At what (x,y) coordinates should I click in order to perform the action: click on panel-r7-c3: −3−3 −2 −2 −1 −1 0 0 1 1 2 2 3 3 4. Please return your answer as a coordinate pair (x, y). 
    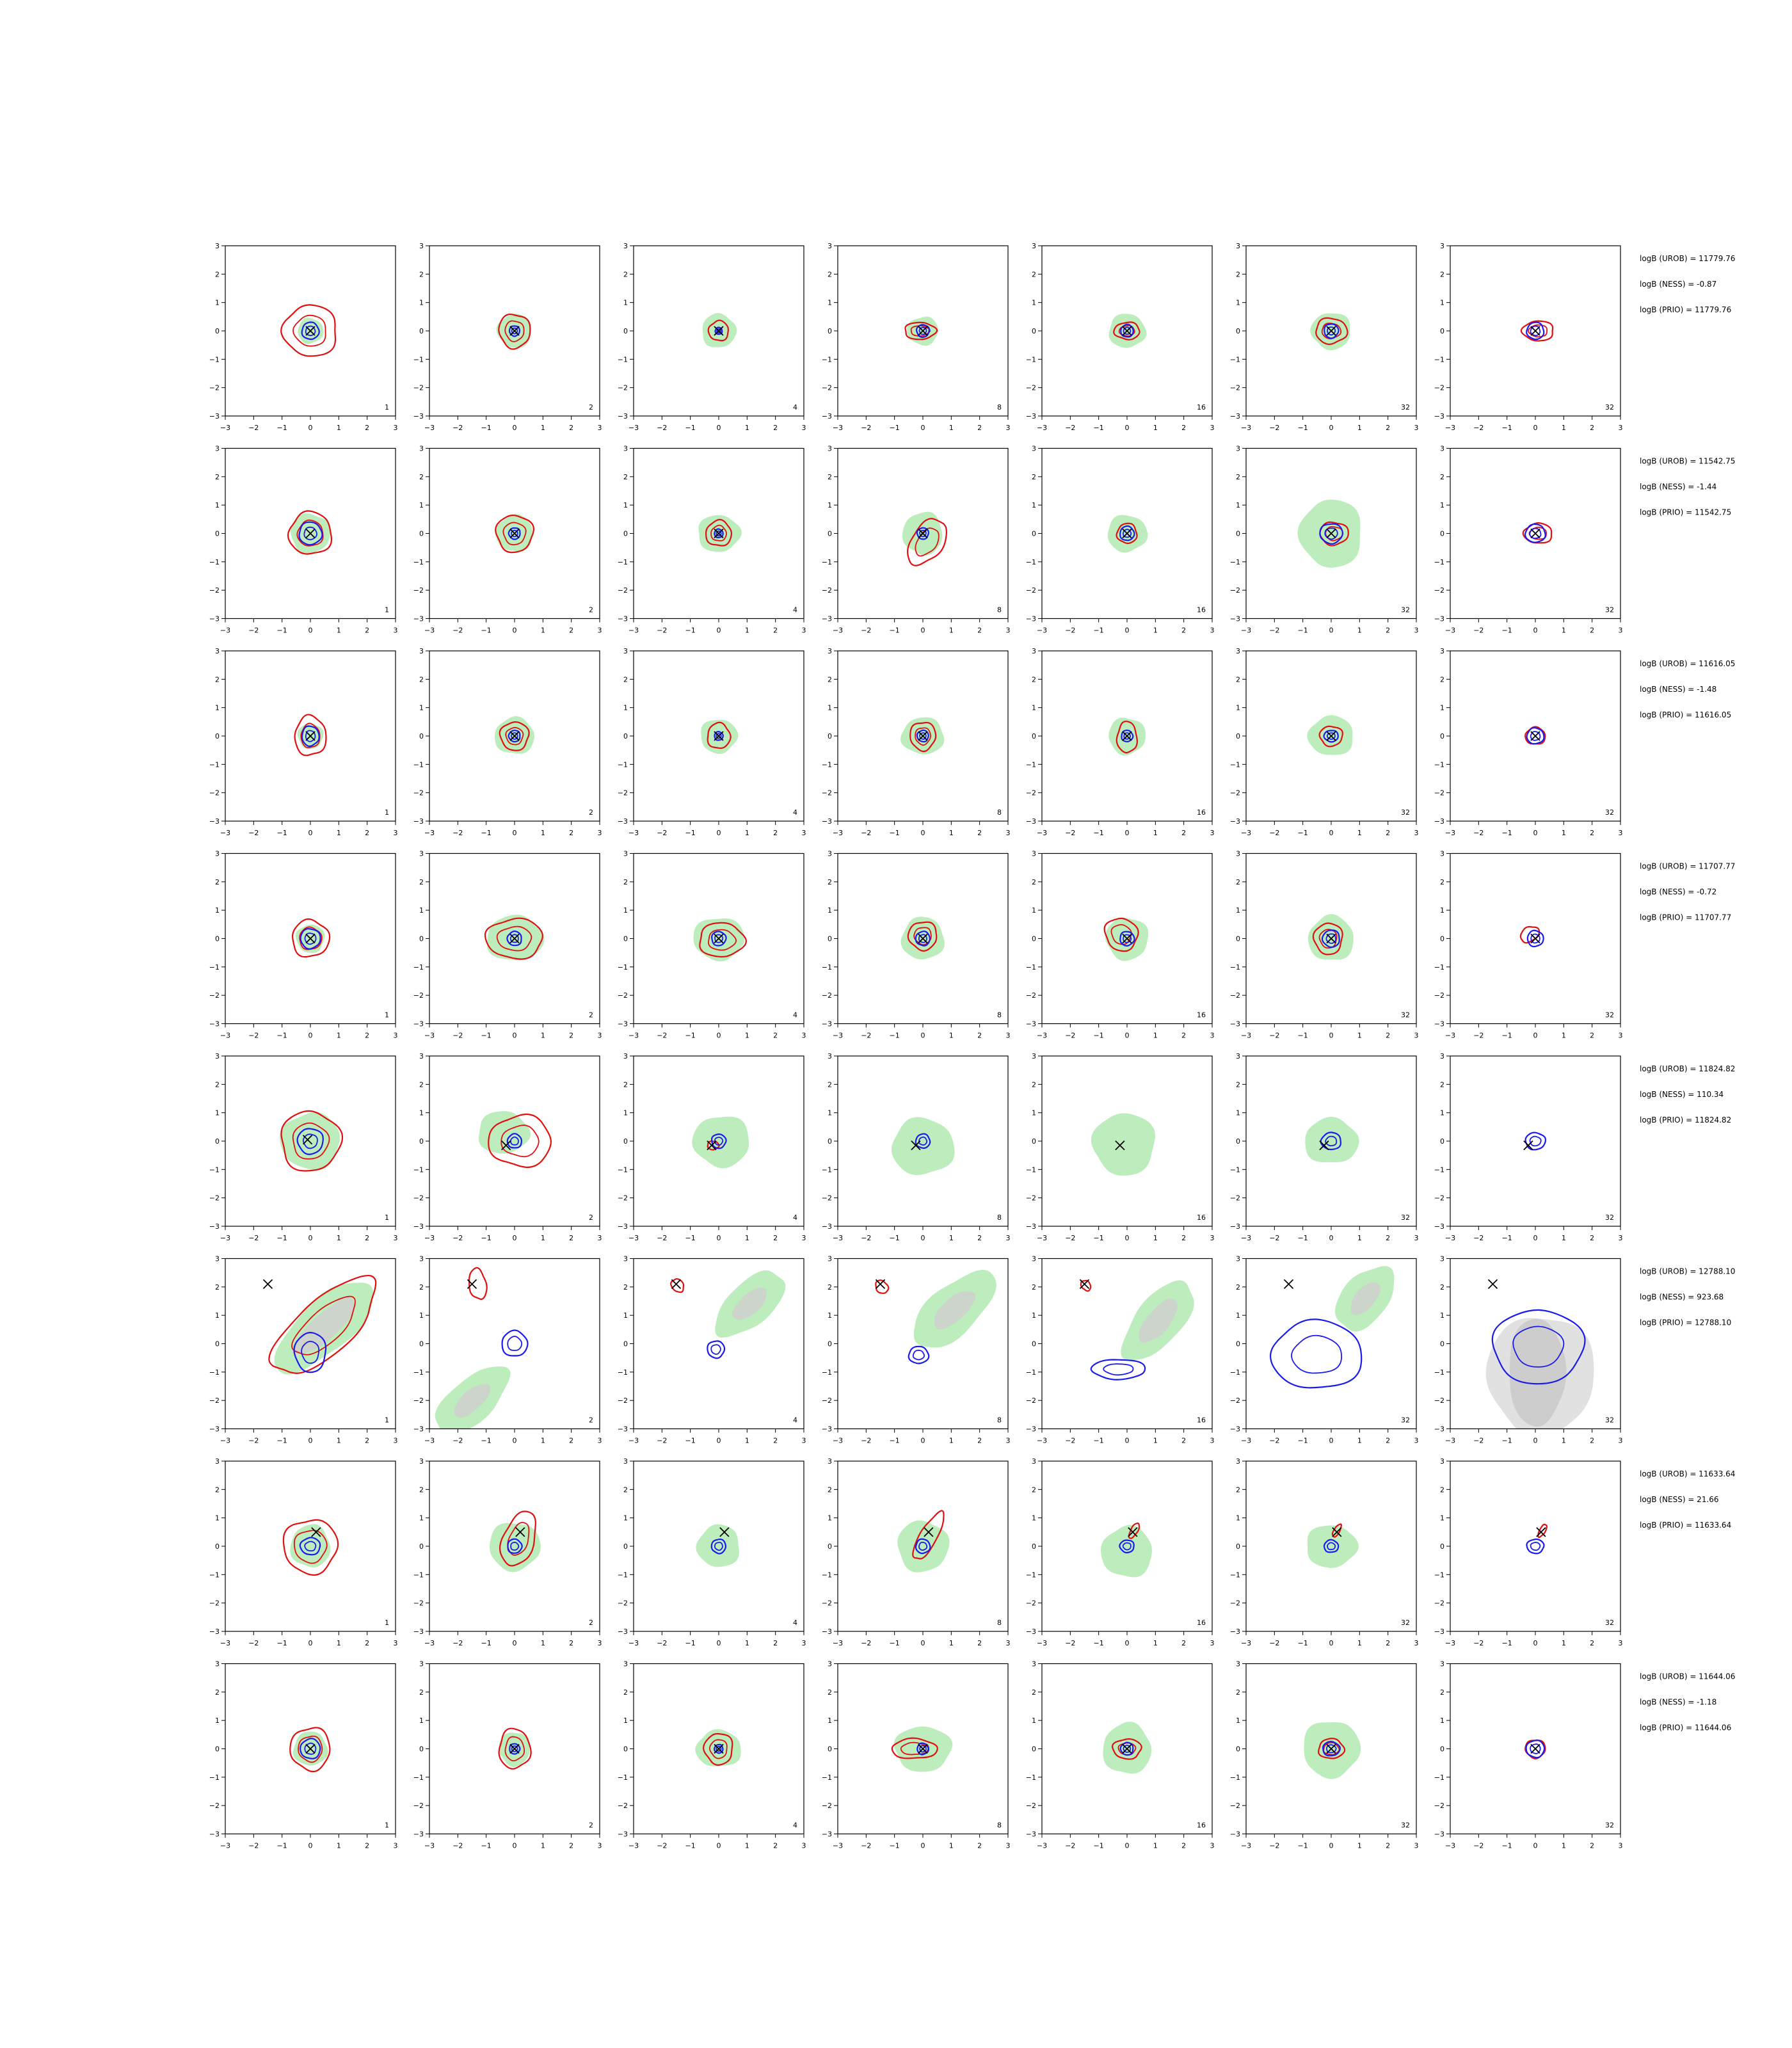
    Looking at the image, I should click on (712, 1552).